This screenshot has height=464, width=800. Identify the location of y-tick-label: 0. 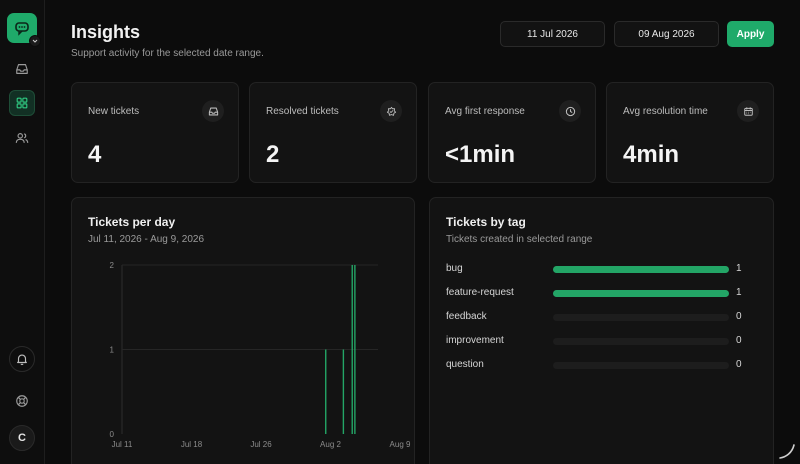
(112, 434).